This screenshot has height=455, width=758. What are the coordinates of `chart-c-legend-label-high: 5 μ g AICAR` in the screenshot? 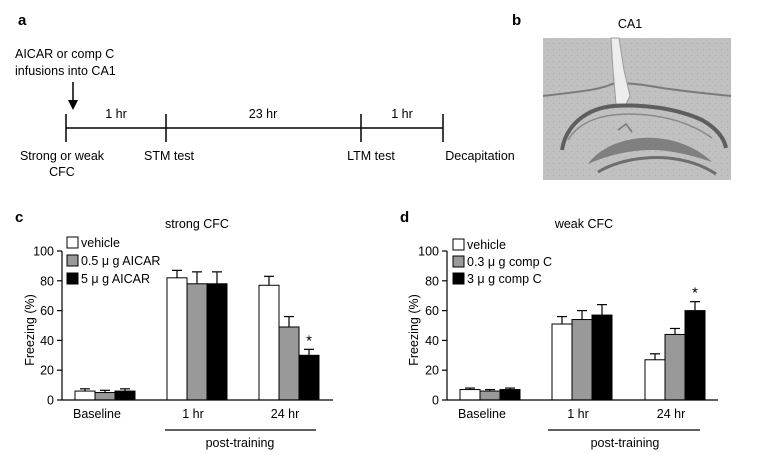 It's located at (115, 279).